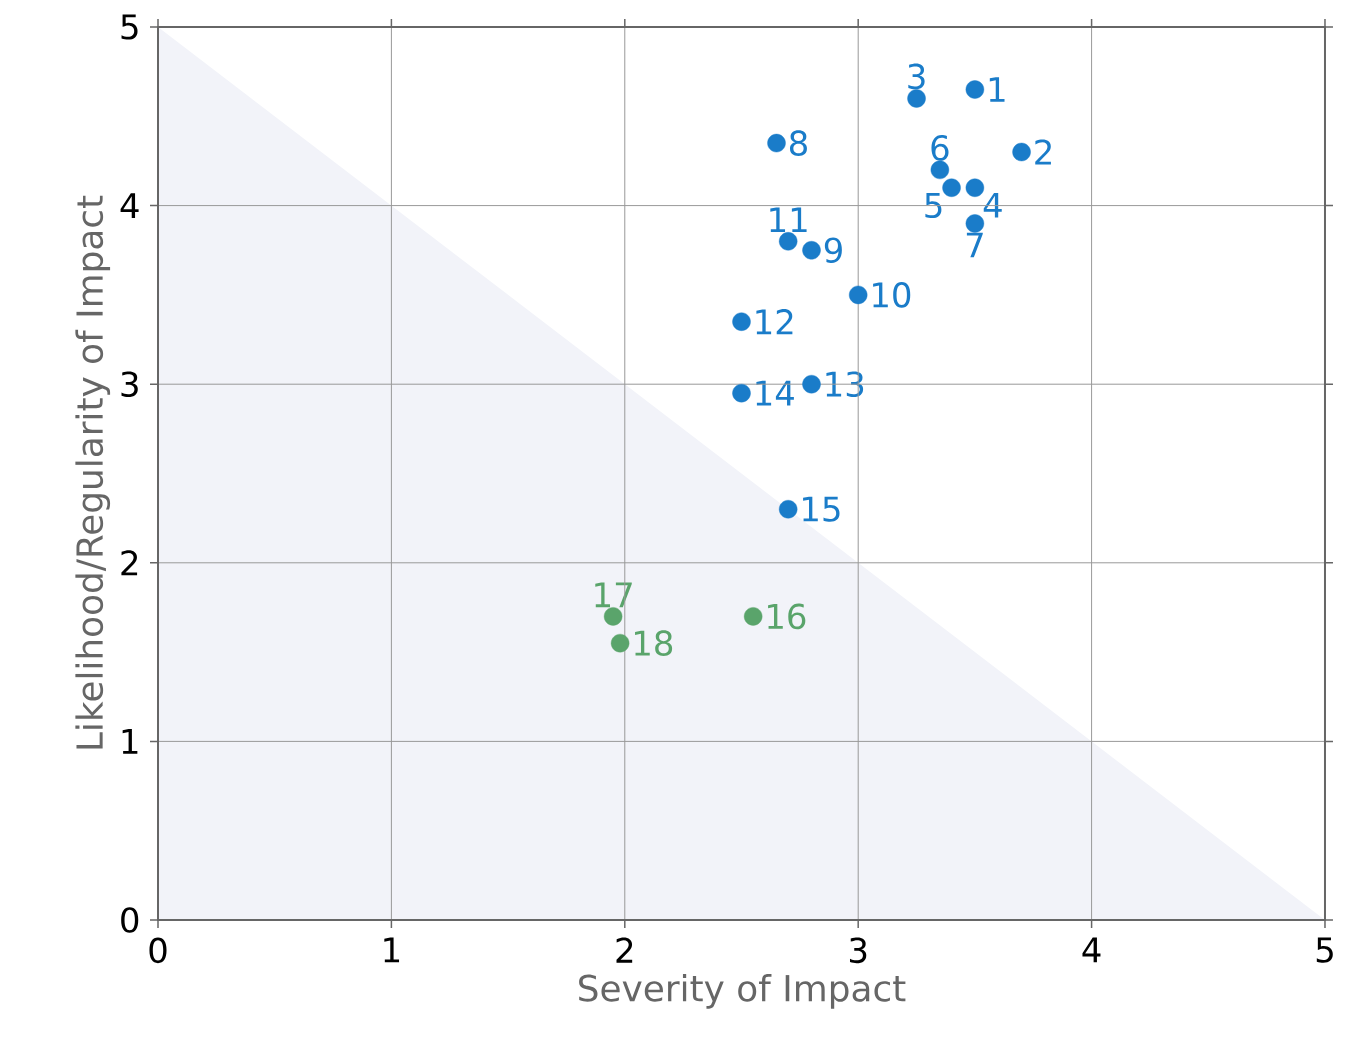  Describe the element at coordinates (788, 220) in the screenshot. I see `annotation: 11` at that location.